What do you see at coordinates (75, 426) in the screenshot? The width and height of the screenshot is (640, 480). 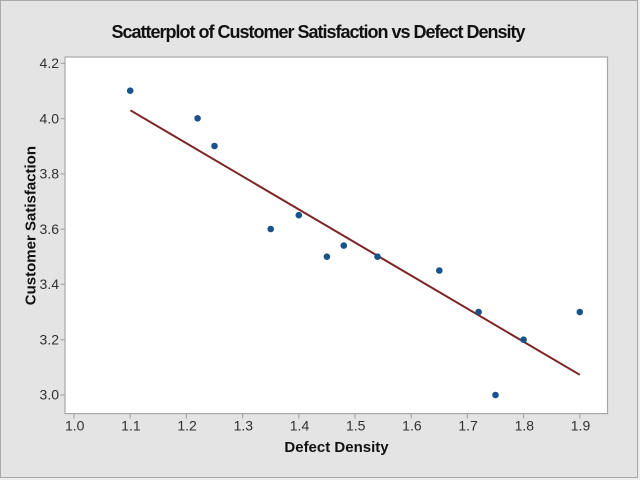 I see `svg-text: 1.0` at bounding box center [75, 426].